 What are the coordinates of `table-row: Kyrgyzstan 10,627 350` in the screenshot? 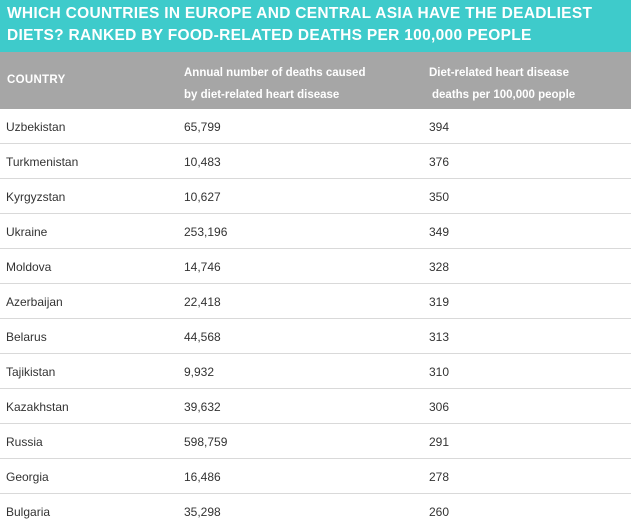 It's located at (315, 196).